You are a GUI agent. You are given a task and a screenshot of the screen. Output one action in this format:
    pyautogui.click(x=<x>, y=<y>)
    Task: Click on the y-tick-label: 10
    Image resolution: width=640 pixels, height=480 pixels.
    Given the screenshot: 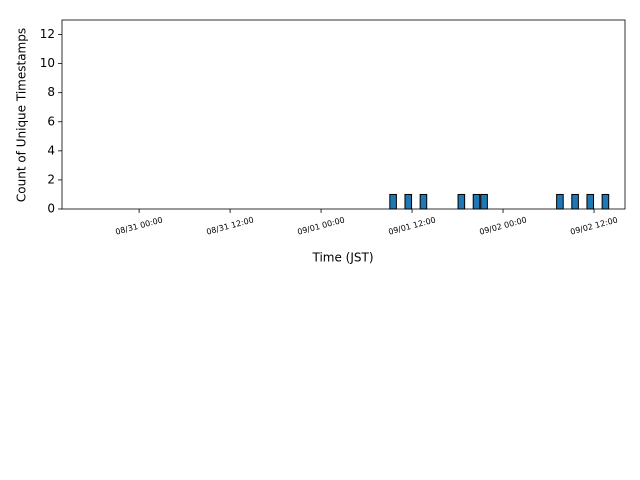 What is the action you would take?
    pyautogui.click(x=47, y=63)
    